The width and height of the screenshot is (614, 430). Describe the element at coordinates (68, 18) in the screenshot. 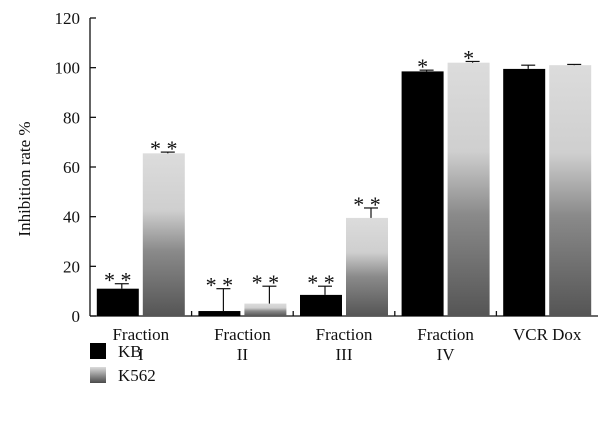

I see `y-tick-label: 120` at that location.